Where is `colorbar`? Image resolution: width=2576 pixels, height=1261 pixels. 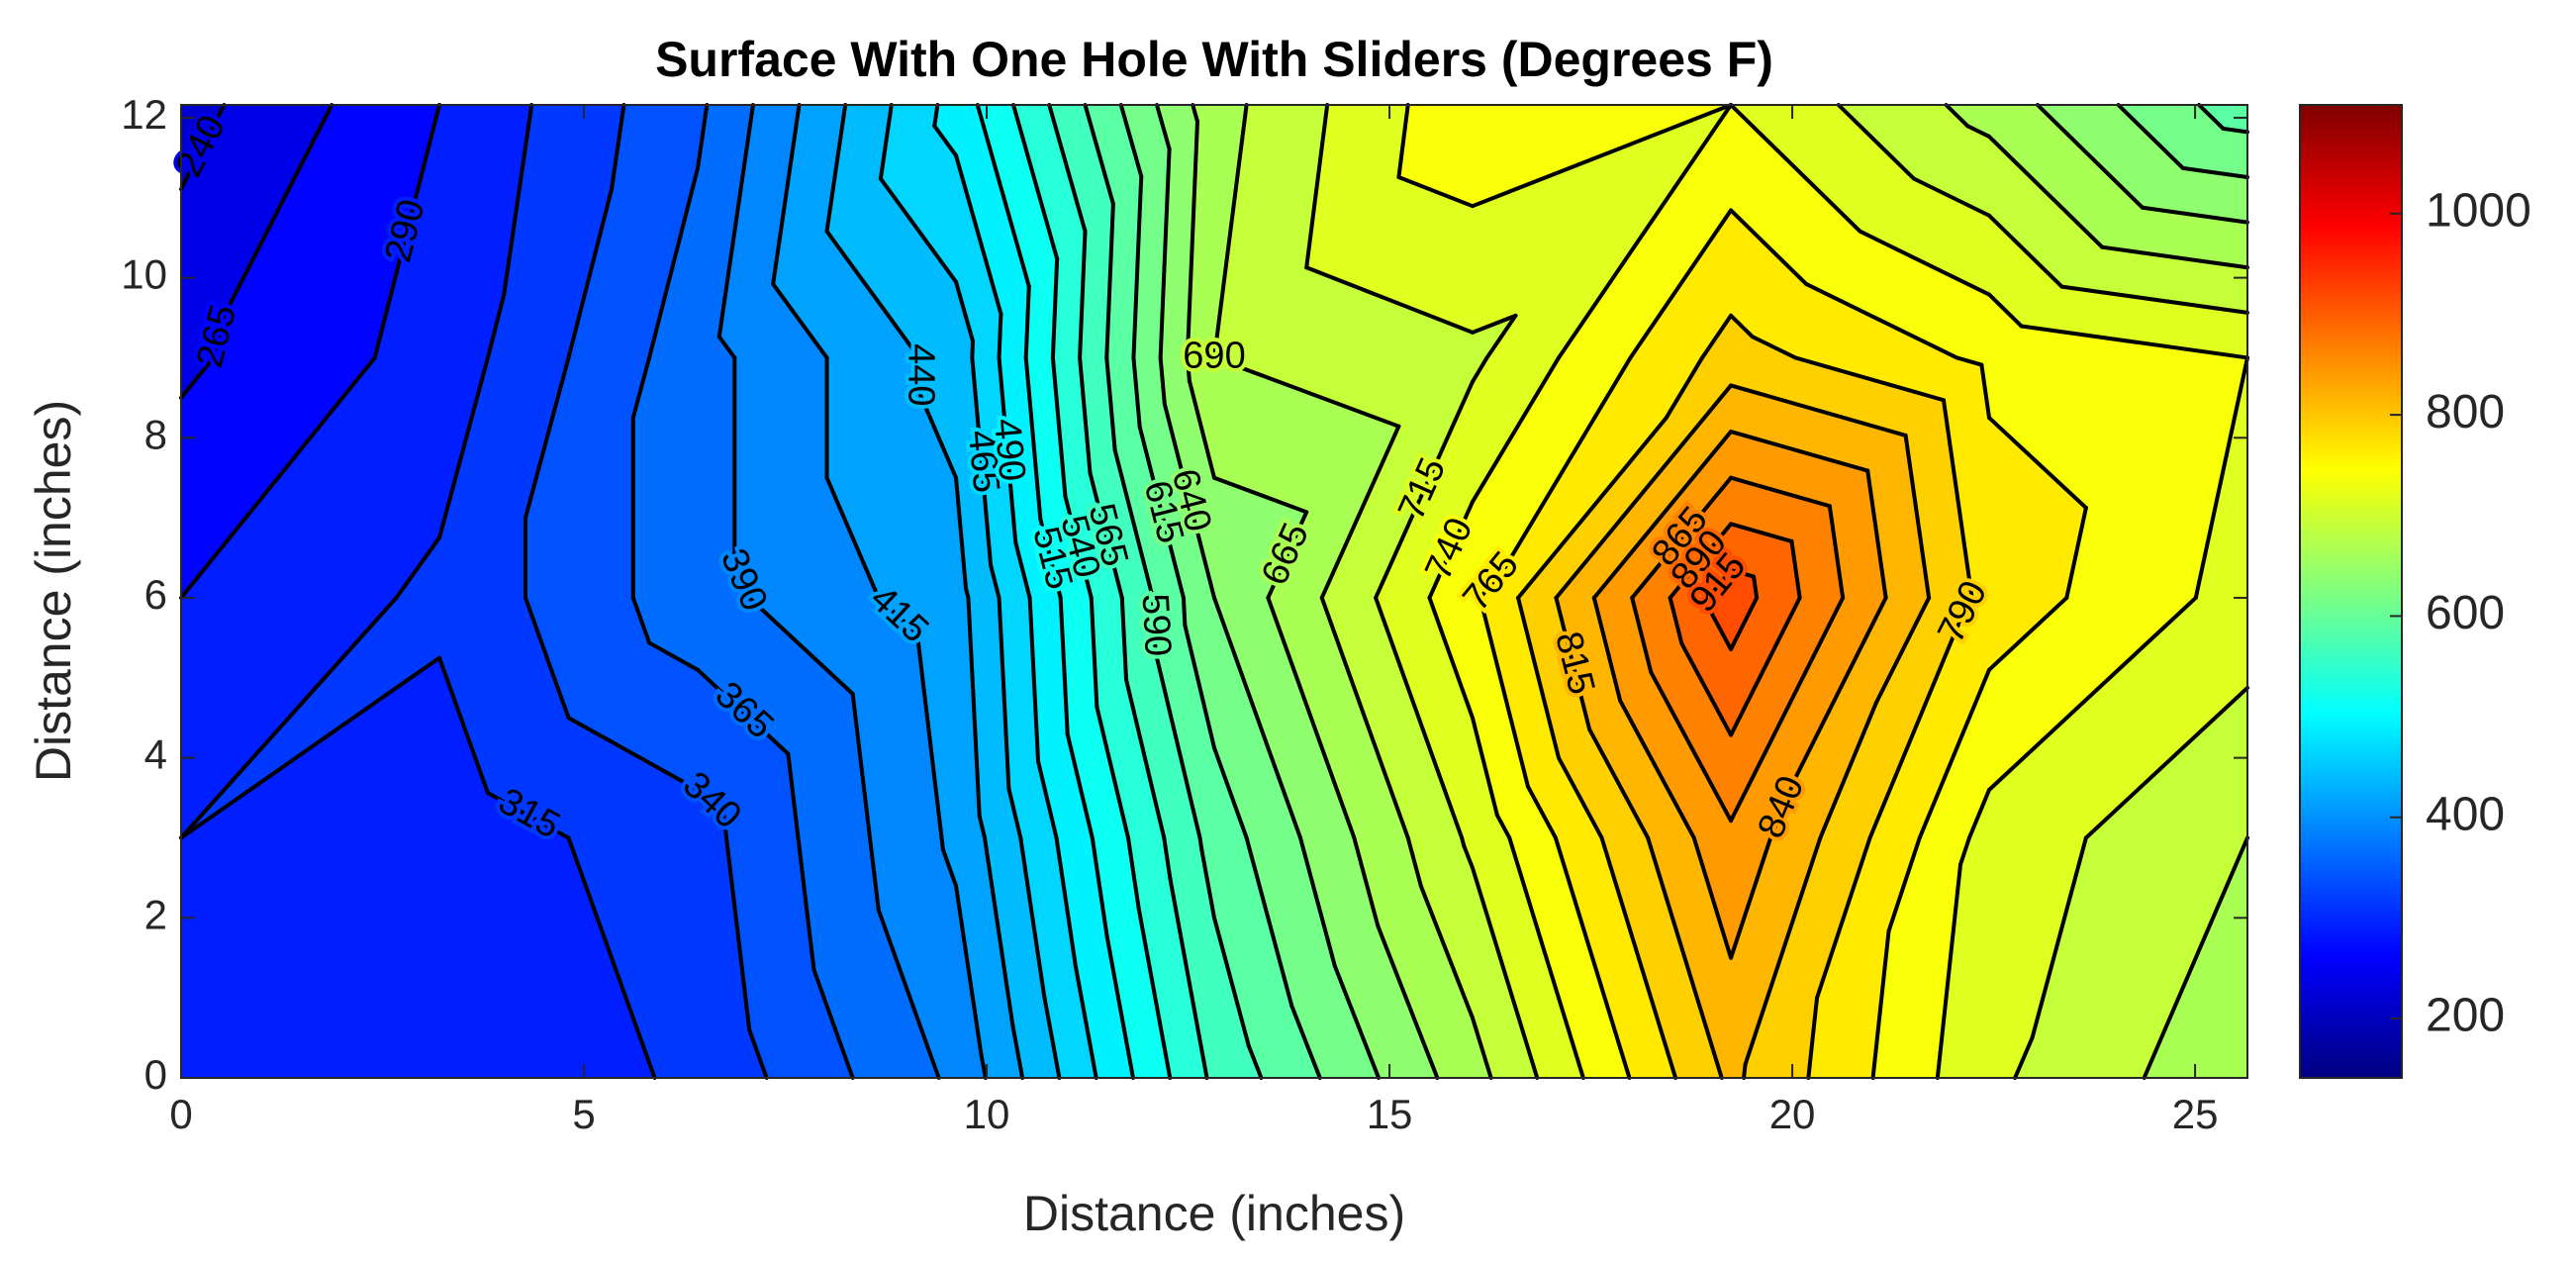
colorbar is located at coordinates (2351, 591).